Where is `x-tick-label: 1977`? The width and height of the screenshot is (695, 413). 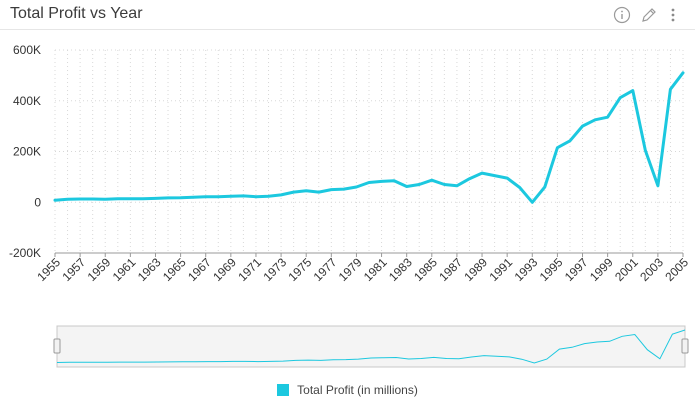
x-tick-label: 1977 is located at coordinates (325, 269).